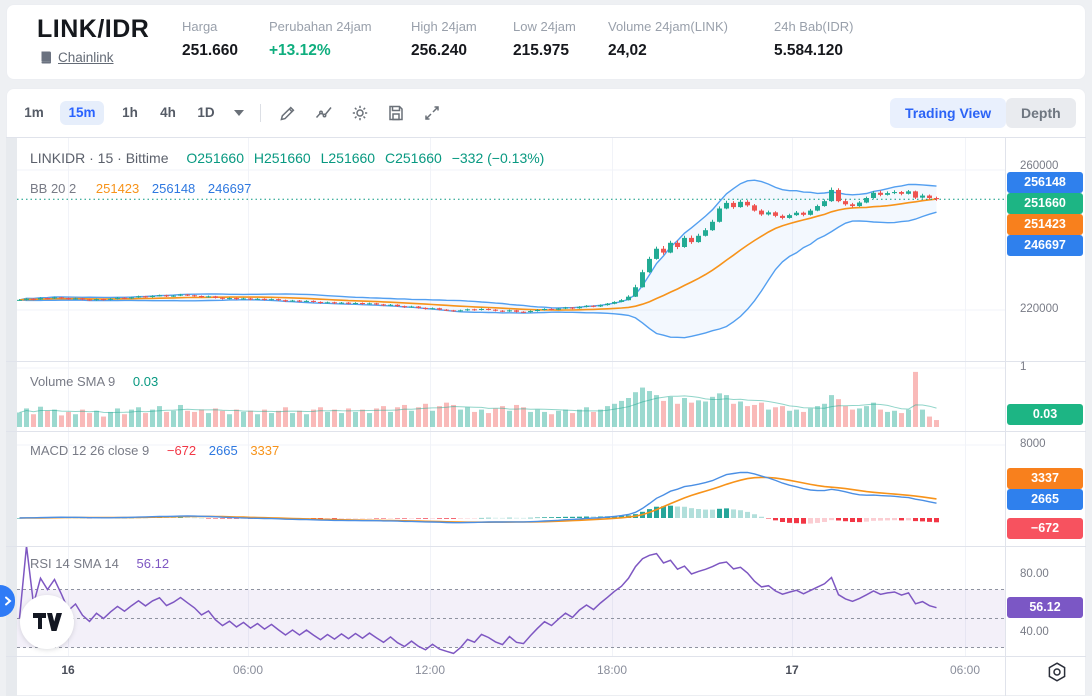 This screenshot has height=696, width=1092. Describe the element at coordinates (792, 670) in the screenshot. I see `time-tick: 17` at that location.